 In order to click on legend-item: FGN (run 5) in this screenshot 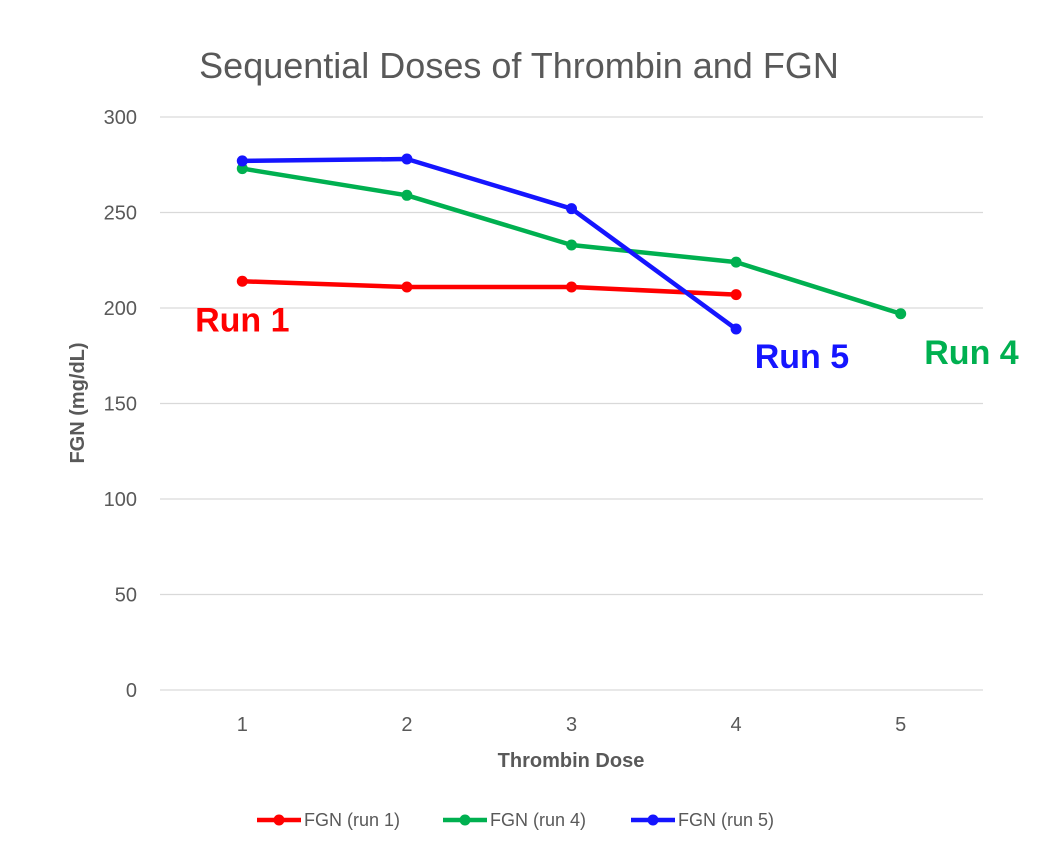, I will do `click(702, 820)`.